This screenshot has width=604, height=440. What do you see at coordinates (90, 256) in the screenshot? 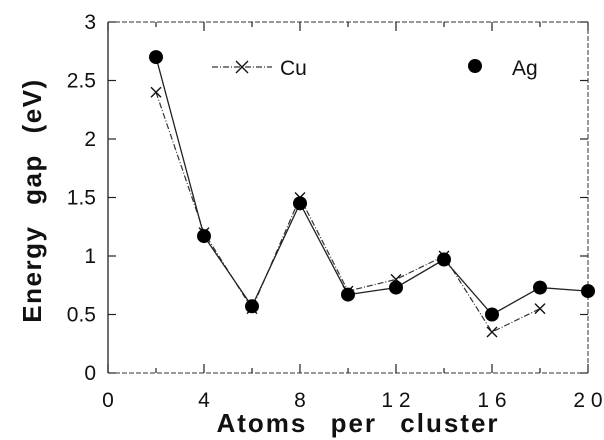
I see `y-tick-label: 1` at bounding box center [90, 256].